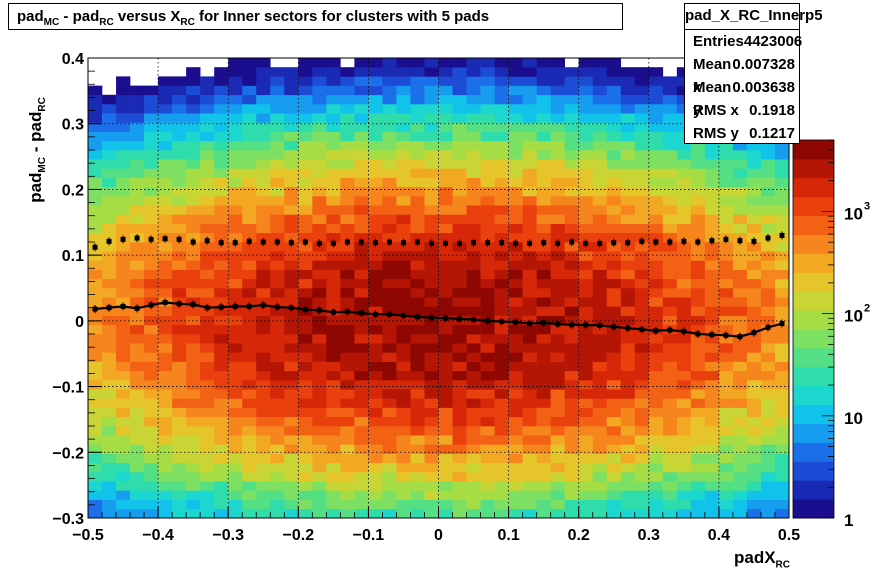  Describe the element at coordinates (813, 414) in the screenshot. I see `palette-segment` at that location.